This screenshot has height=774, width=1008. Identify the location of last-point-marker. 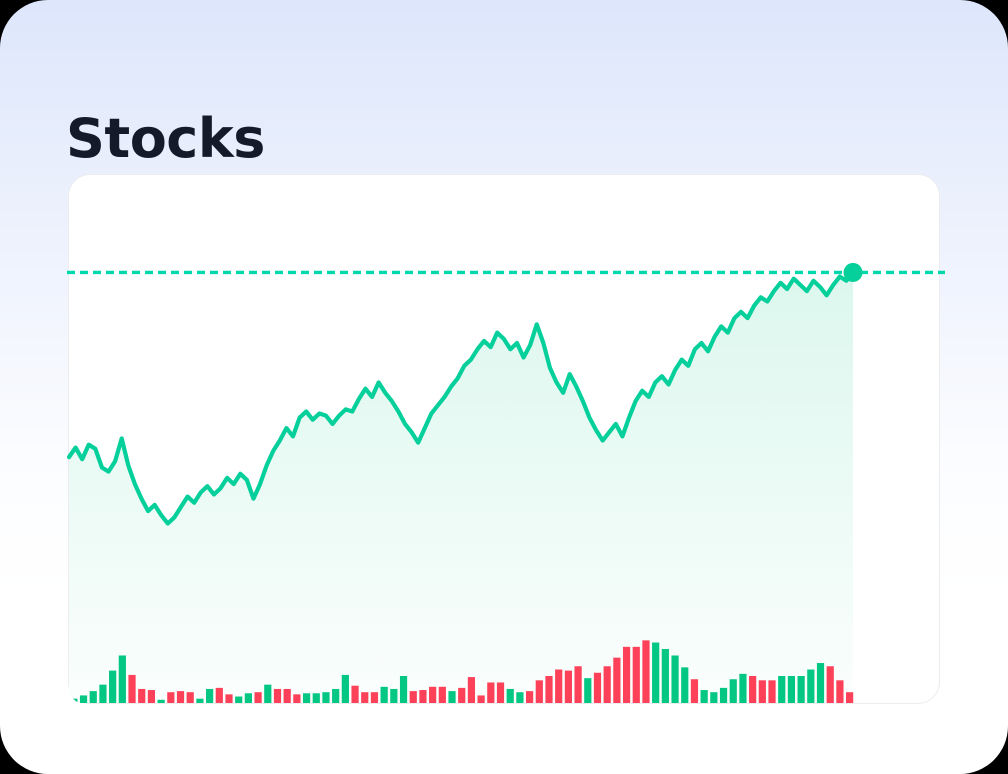
(853, 272).